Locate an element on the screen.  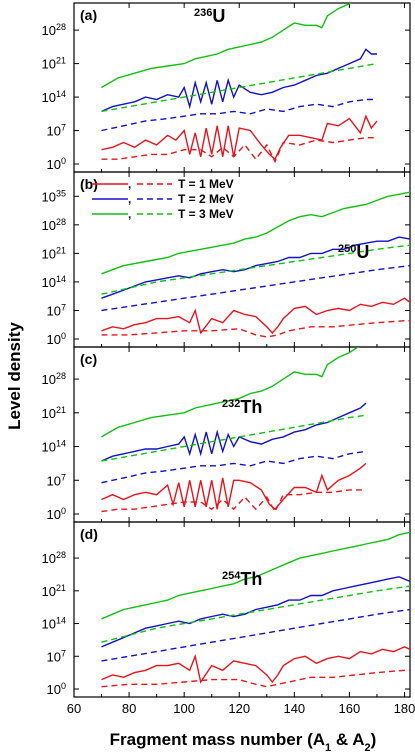
x-tick-label: 180 is located at coordinates (404, 708).